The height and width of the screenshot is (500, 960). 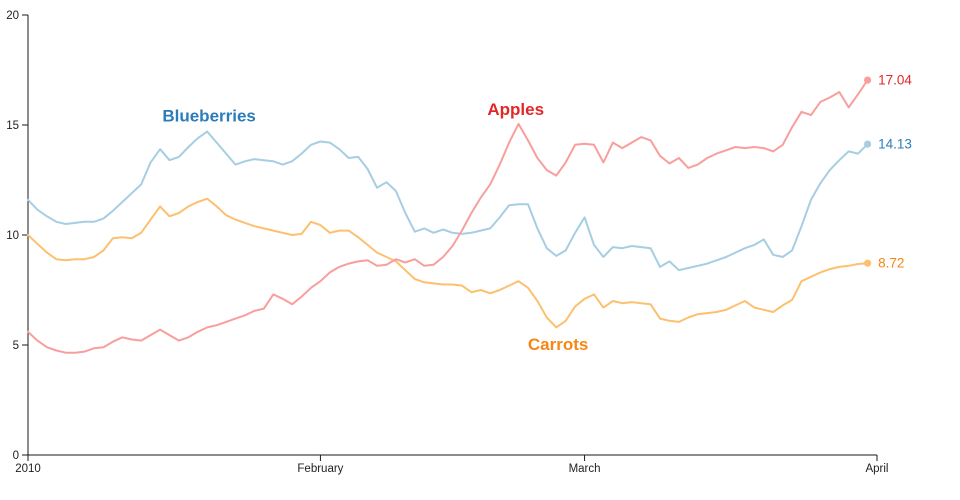 What do you see at coordinates (585, 469) in the screenshot?
I see `x-axis-tick-label-march: March` at bounding box center [585, 469].